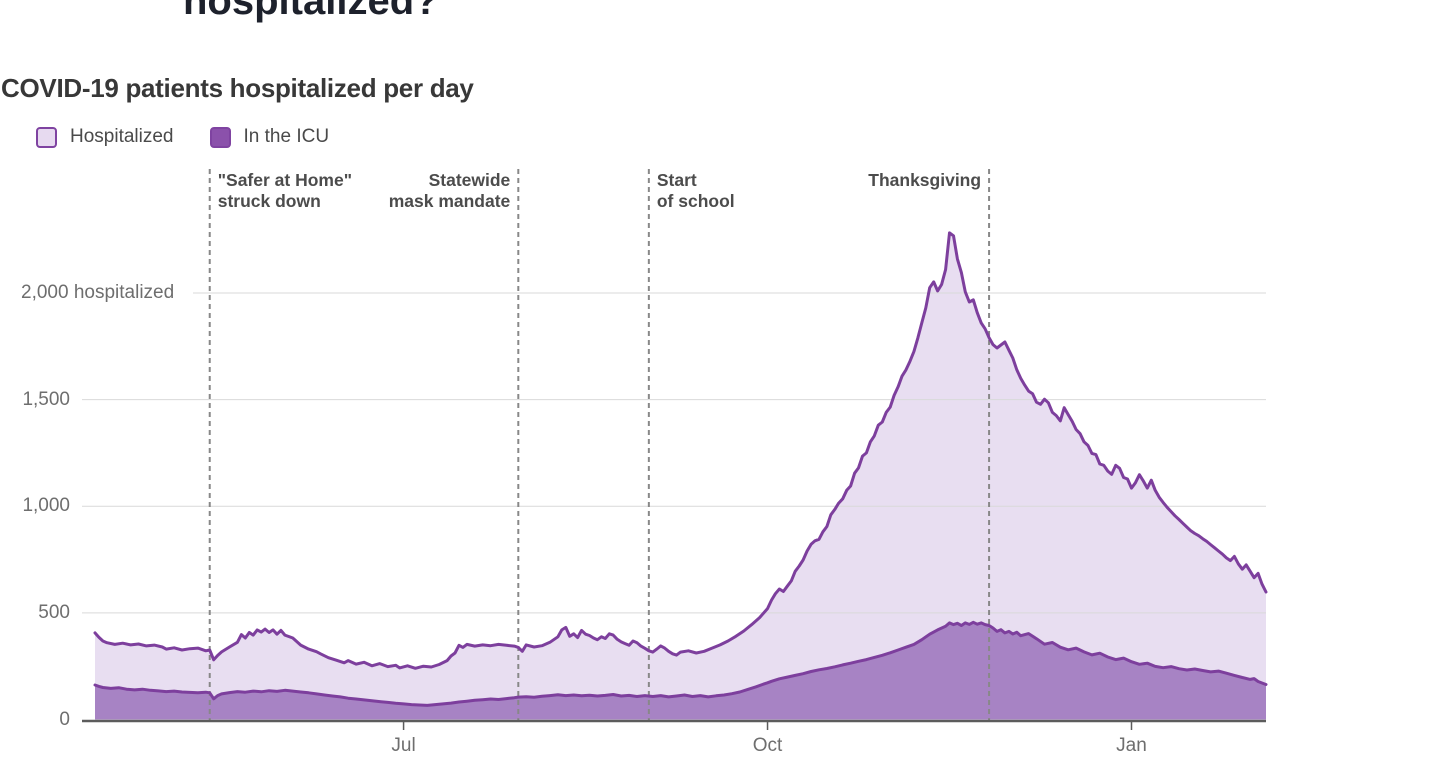 The image size is (1438, 781). What do you see at coordinates (311, 11) in the screenshot?
I see `clipped-page-headline-text: hospitalized?` at bounding box center [311, 11].